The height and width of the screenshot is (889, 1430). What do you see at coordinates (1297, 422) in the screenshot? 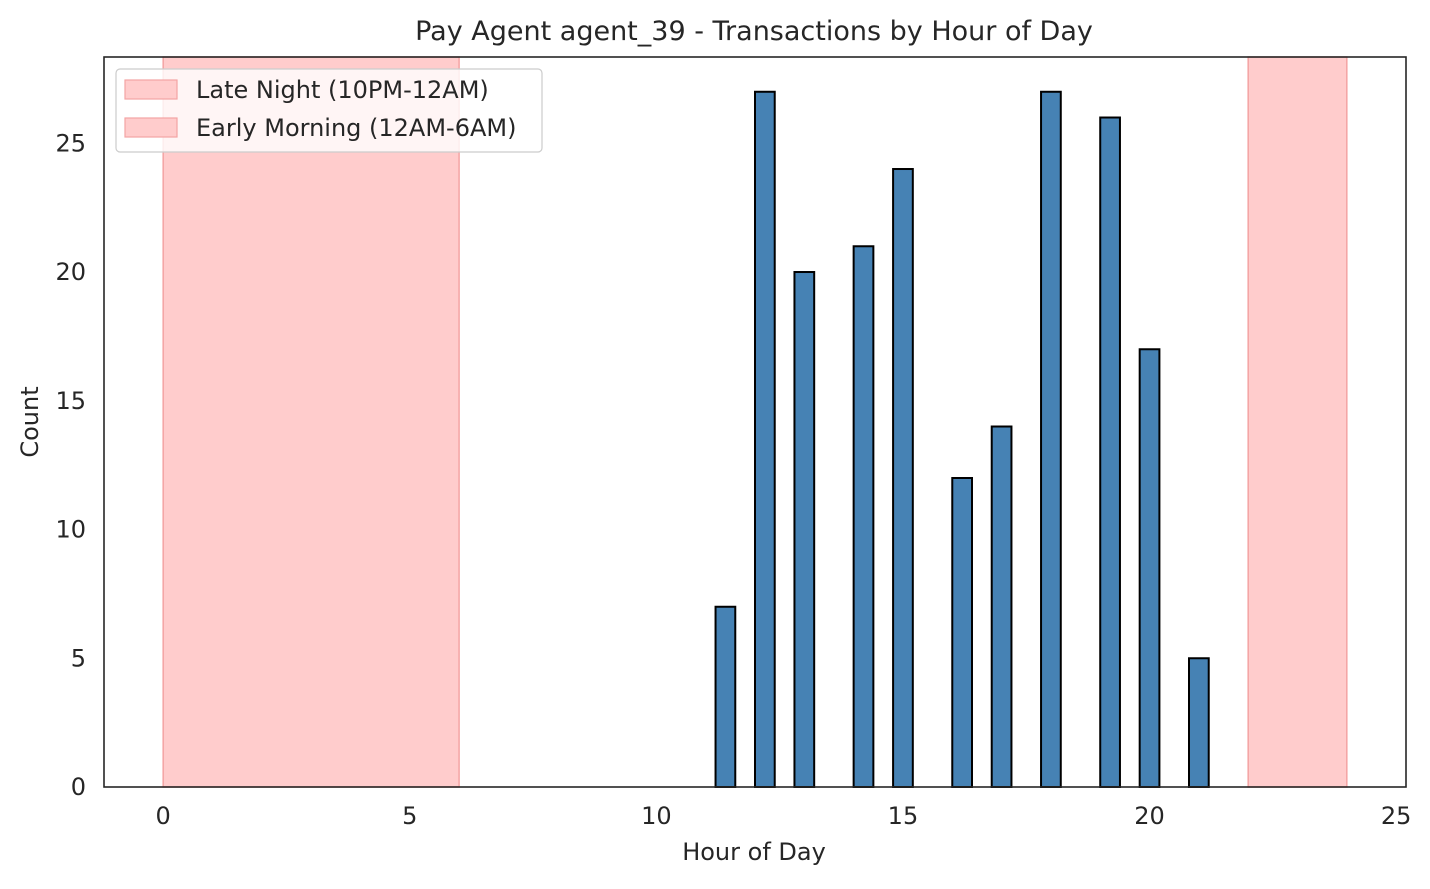
I see `shaded-region-late-night` at bounding box center [1297, 422].